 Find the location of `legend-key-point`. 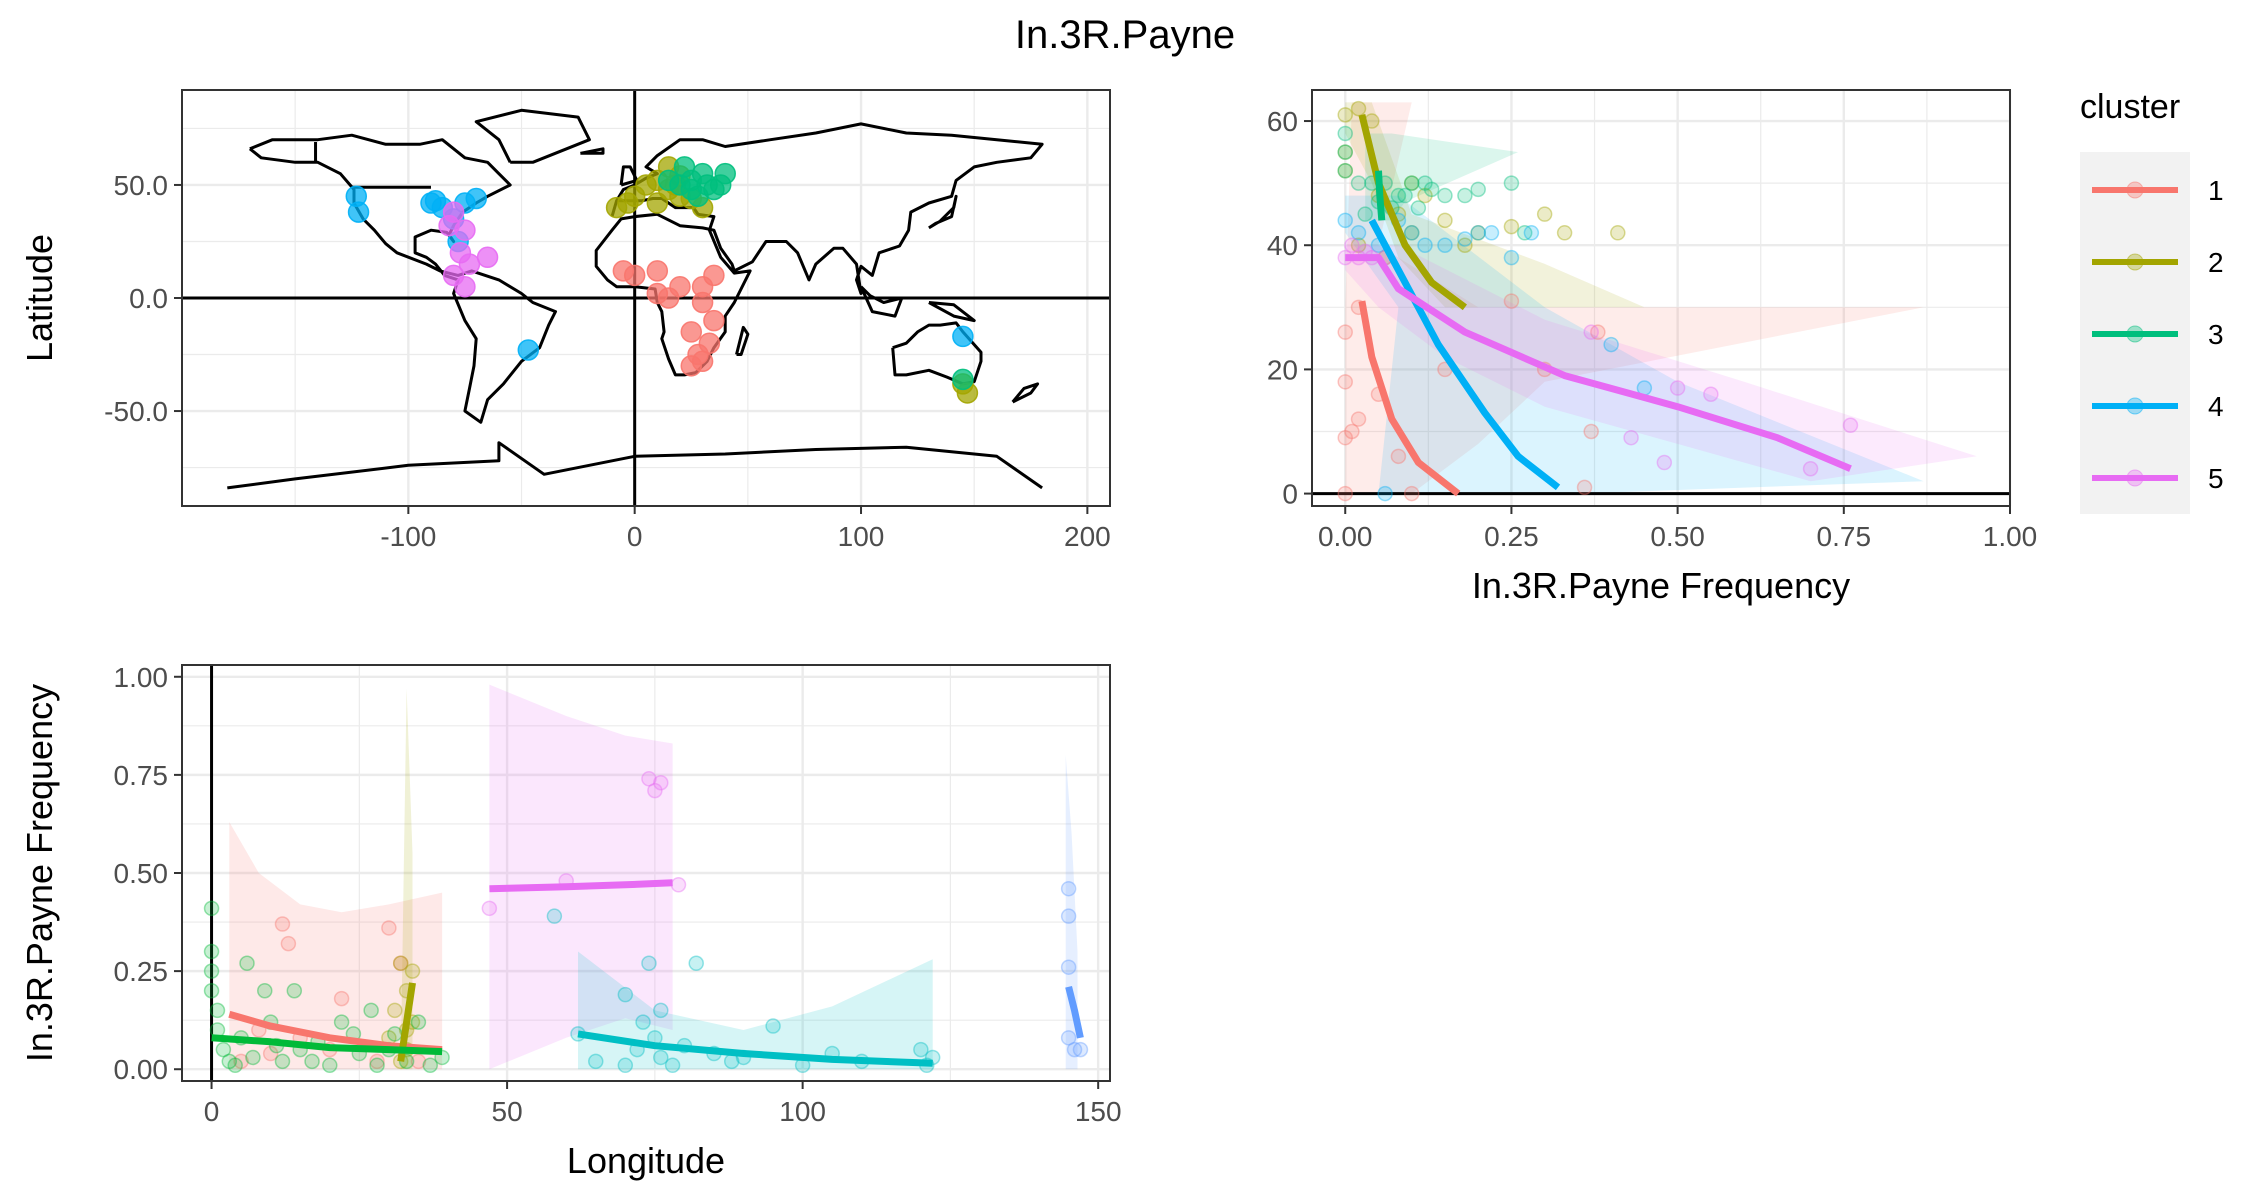

legend-key-point is located at coordinates (2135, 190).